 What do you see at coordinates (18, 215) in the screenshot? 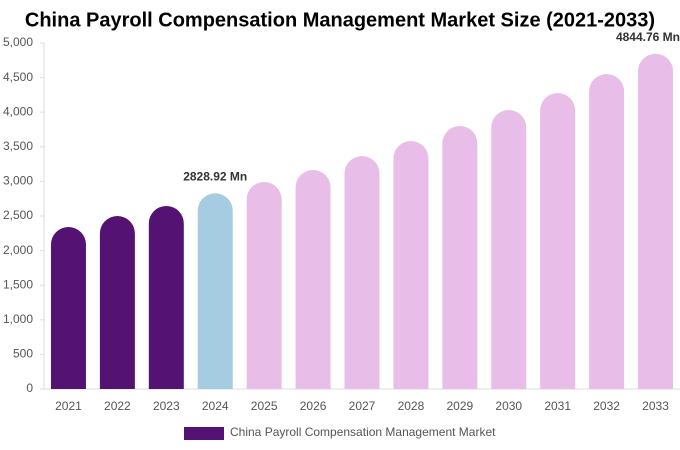
I see `y-tick-label: 2,500` at bounding box center [18, 215].